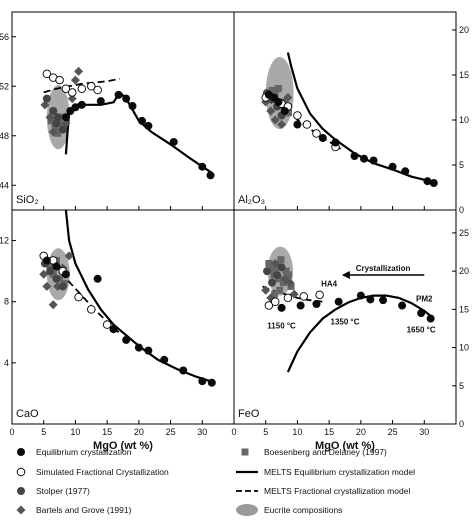 This screenshot has width=474, height=532. Describe the element at coordinates (6, 363) in the screenshot. I see `y-tick-label: 4` at that location.